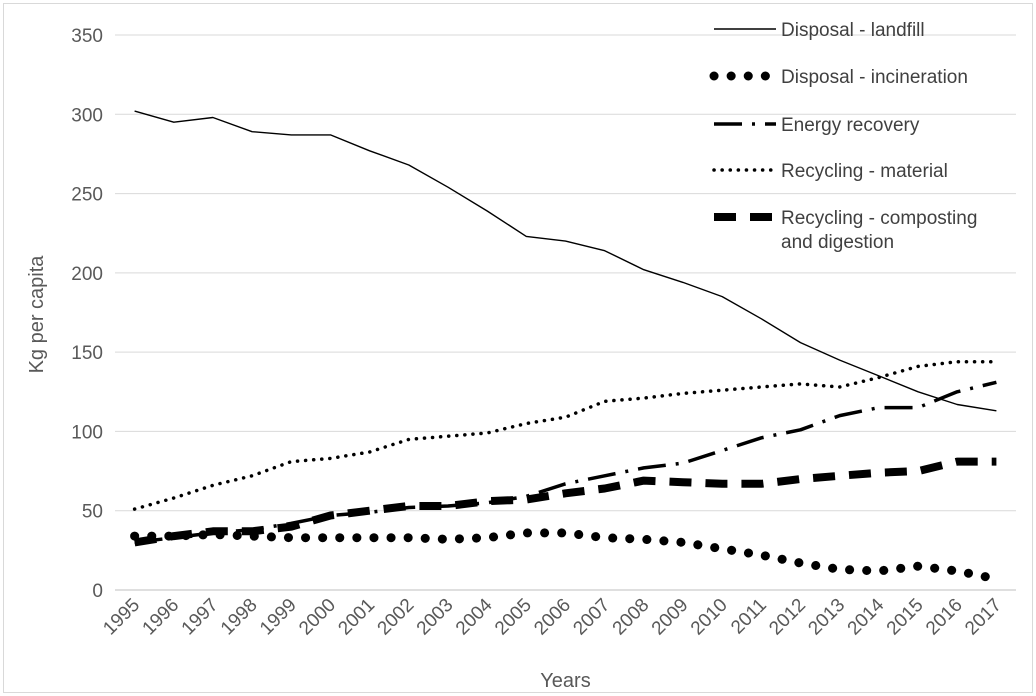 The image size is (1036, 696). What do you see at coordinates (837, 242) in the screenshot?
I see `legend-label: and digestion` at bounding box center [837, 242].